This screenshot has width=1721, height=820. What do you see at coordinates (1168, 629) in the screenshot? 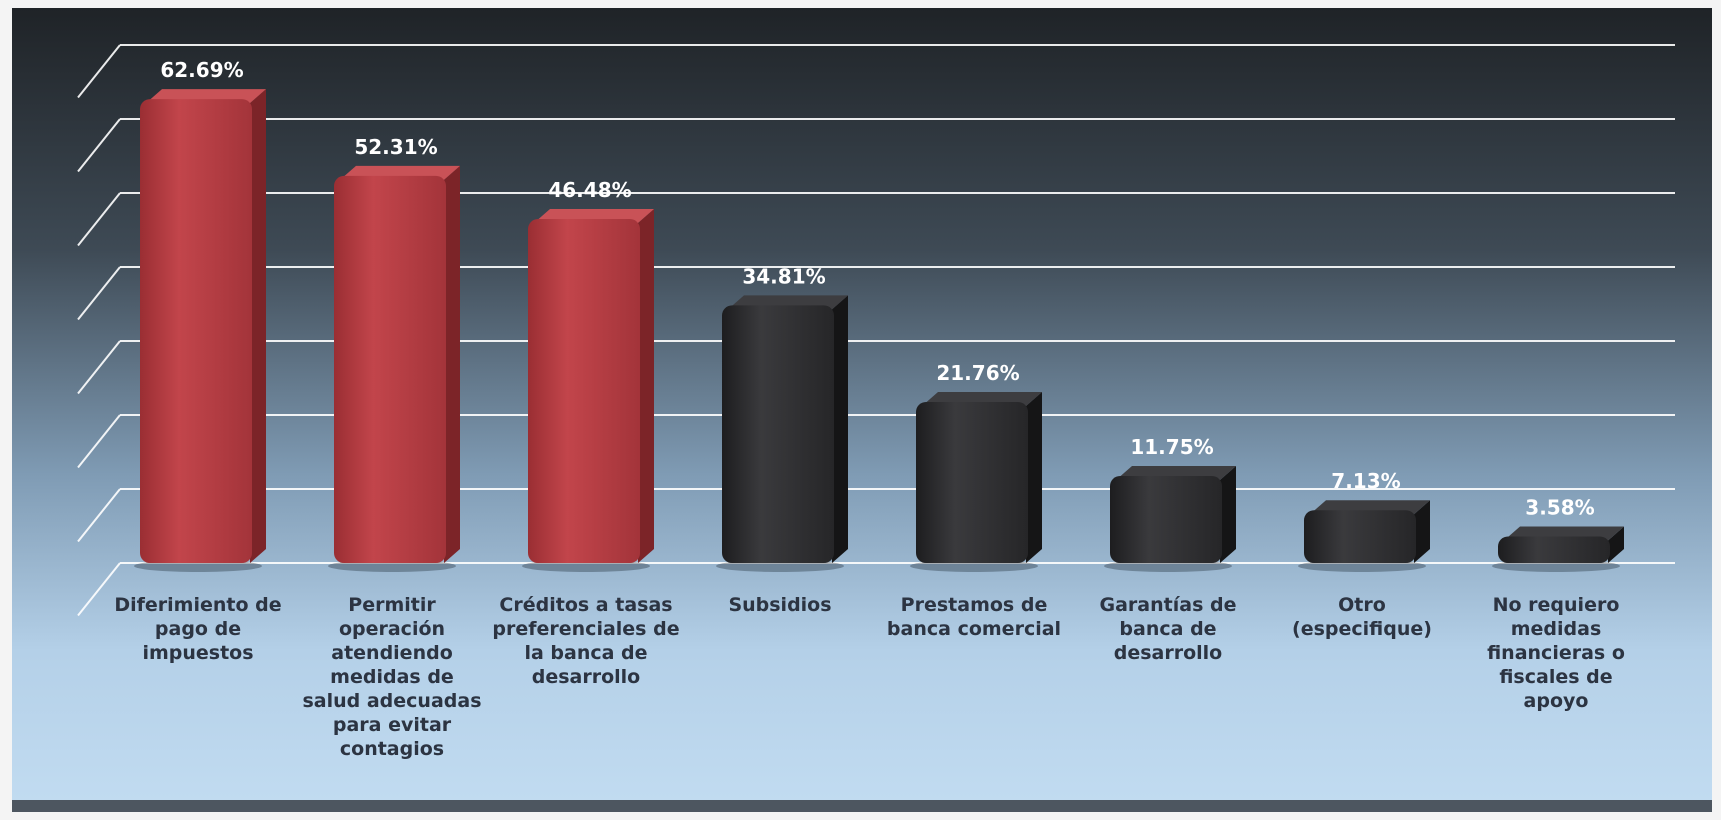
I see `category-label: Garantías de banca de desarrollo` at bounding box center [1168, 629].